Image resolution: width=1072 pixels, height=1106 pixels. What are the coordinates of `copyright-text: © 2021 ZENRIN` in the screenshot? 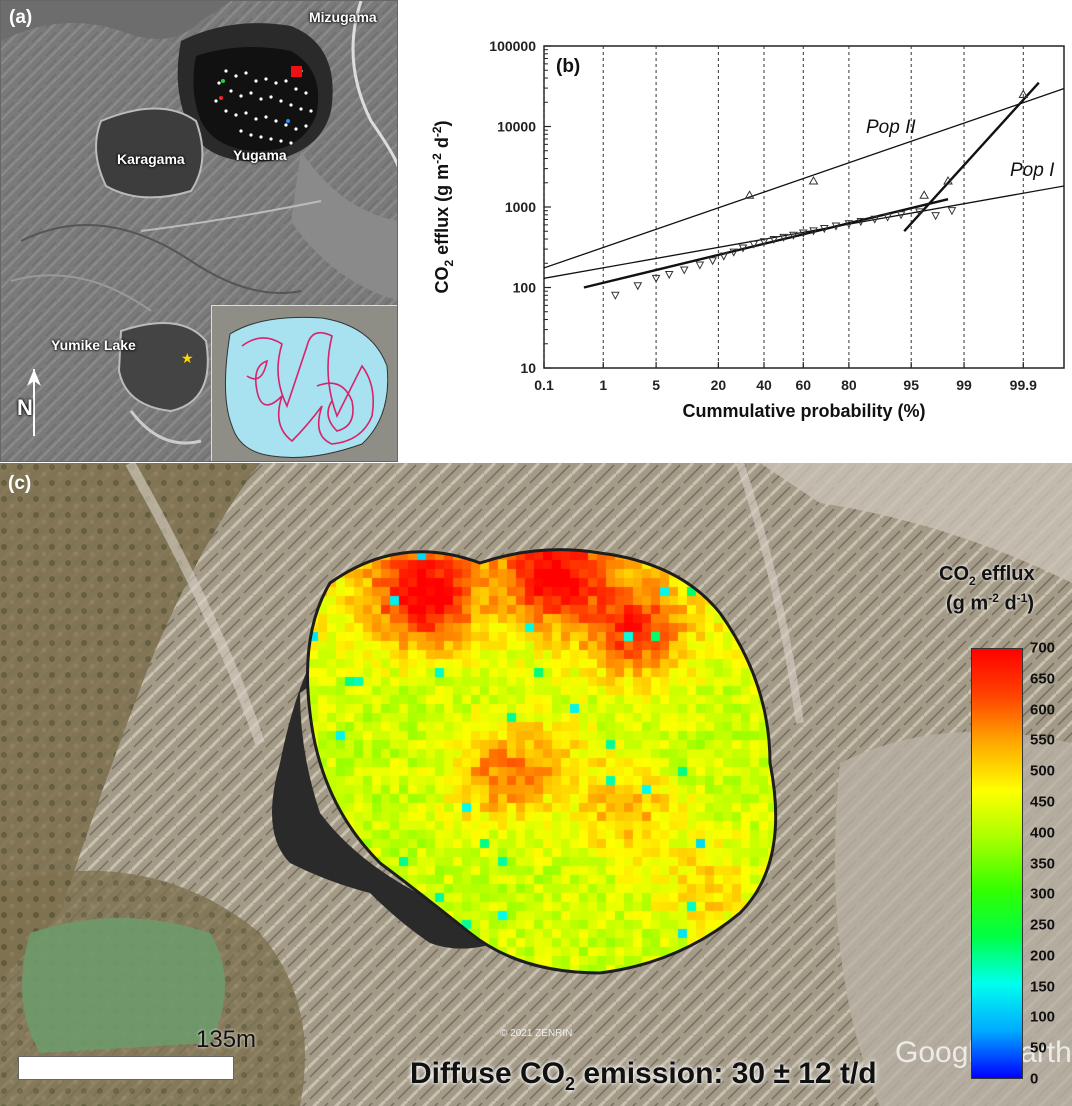 It's located at (536, 1033).